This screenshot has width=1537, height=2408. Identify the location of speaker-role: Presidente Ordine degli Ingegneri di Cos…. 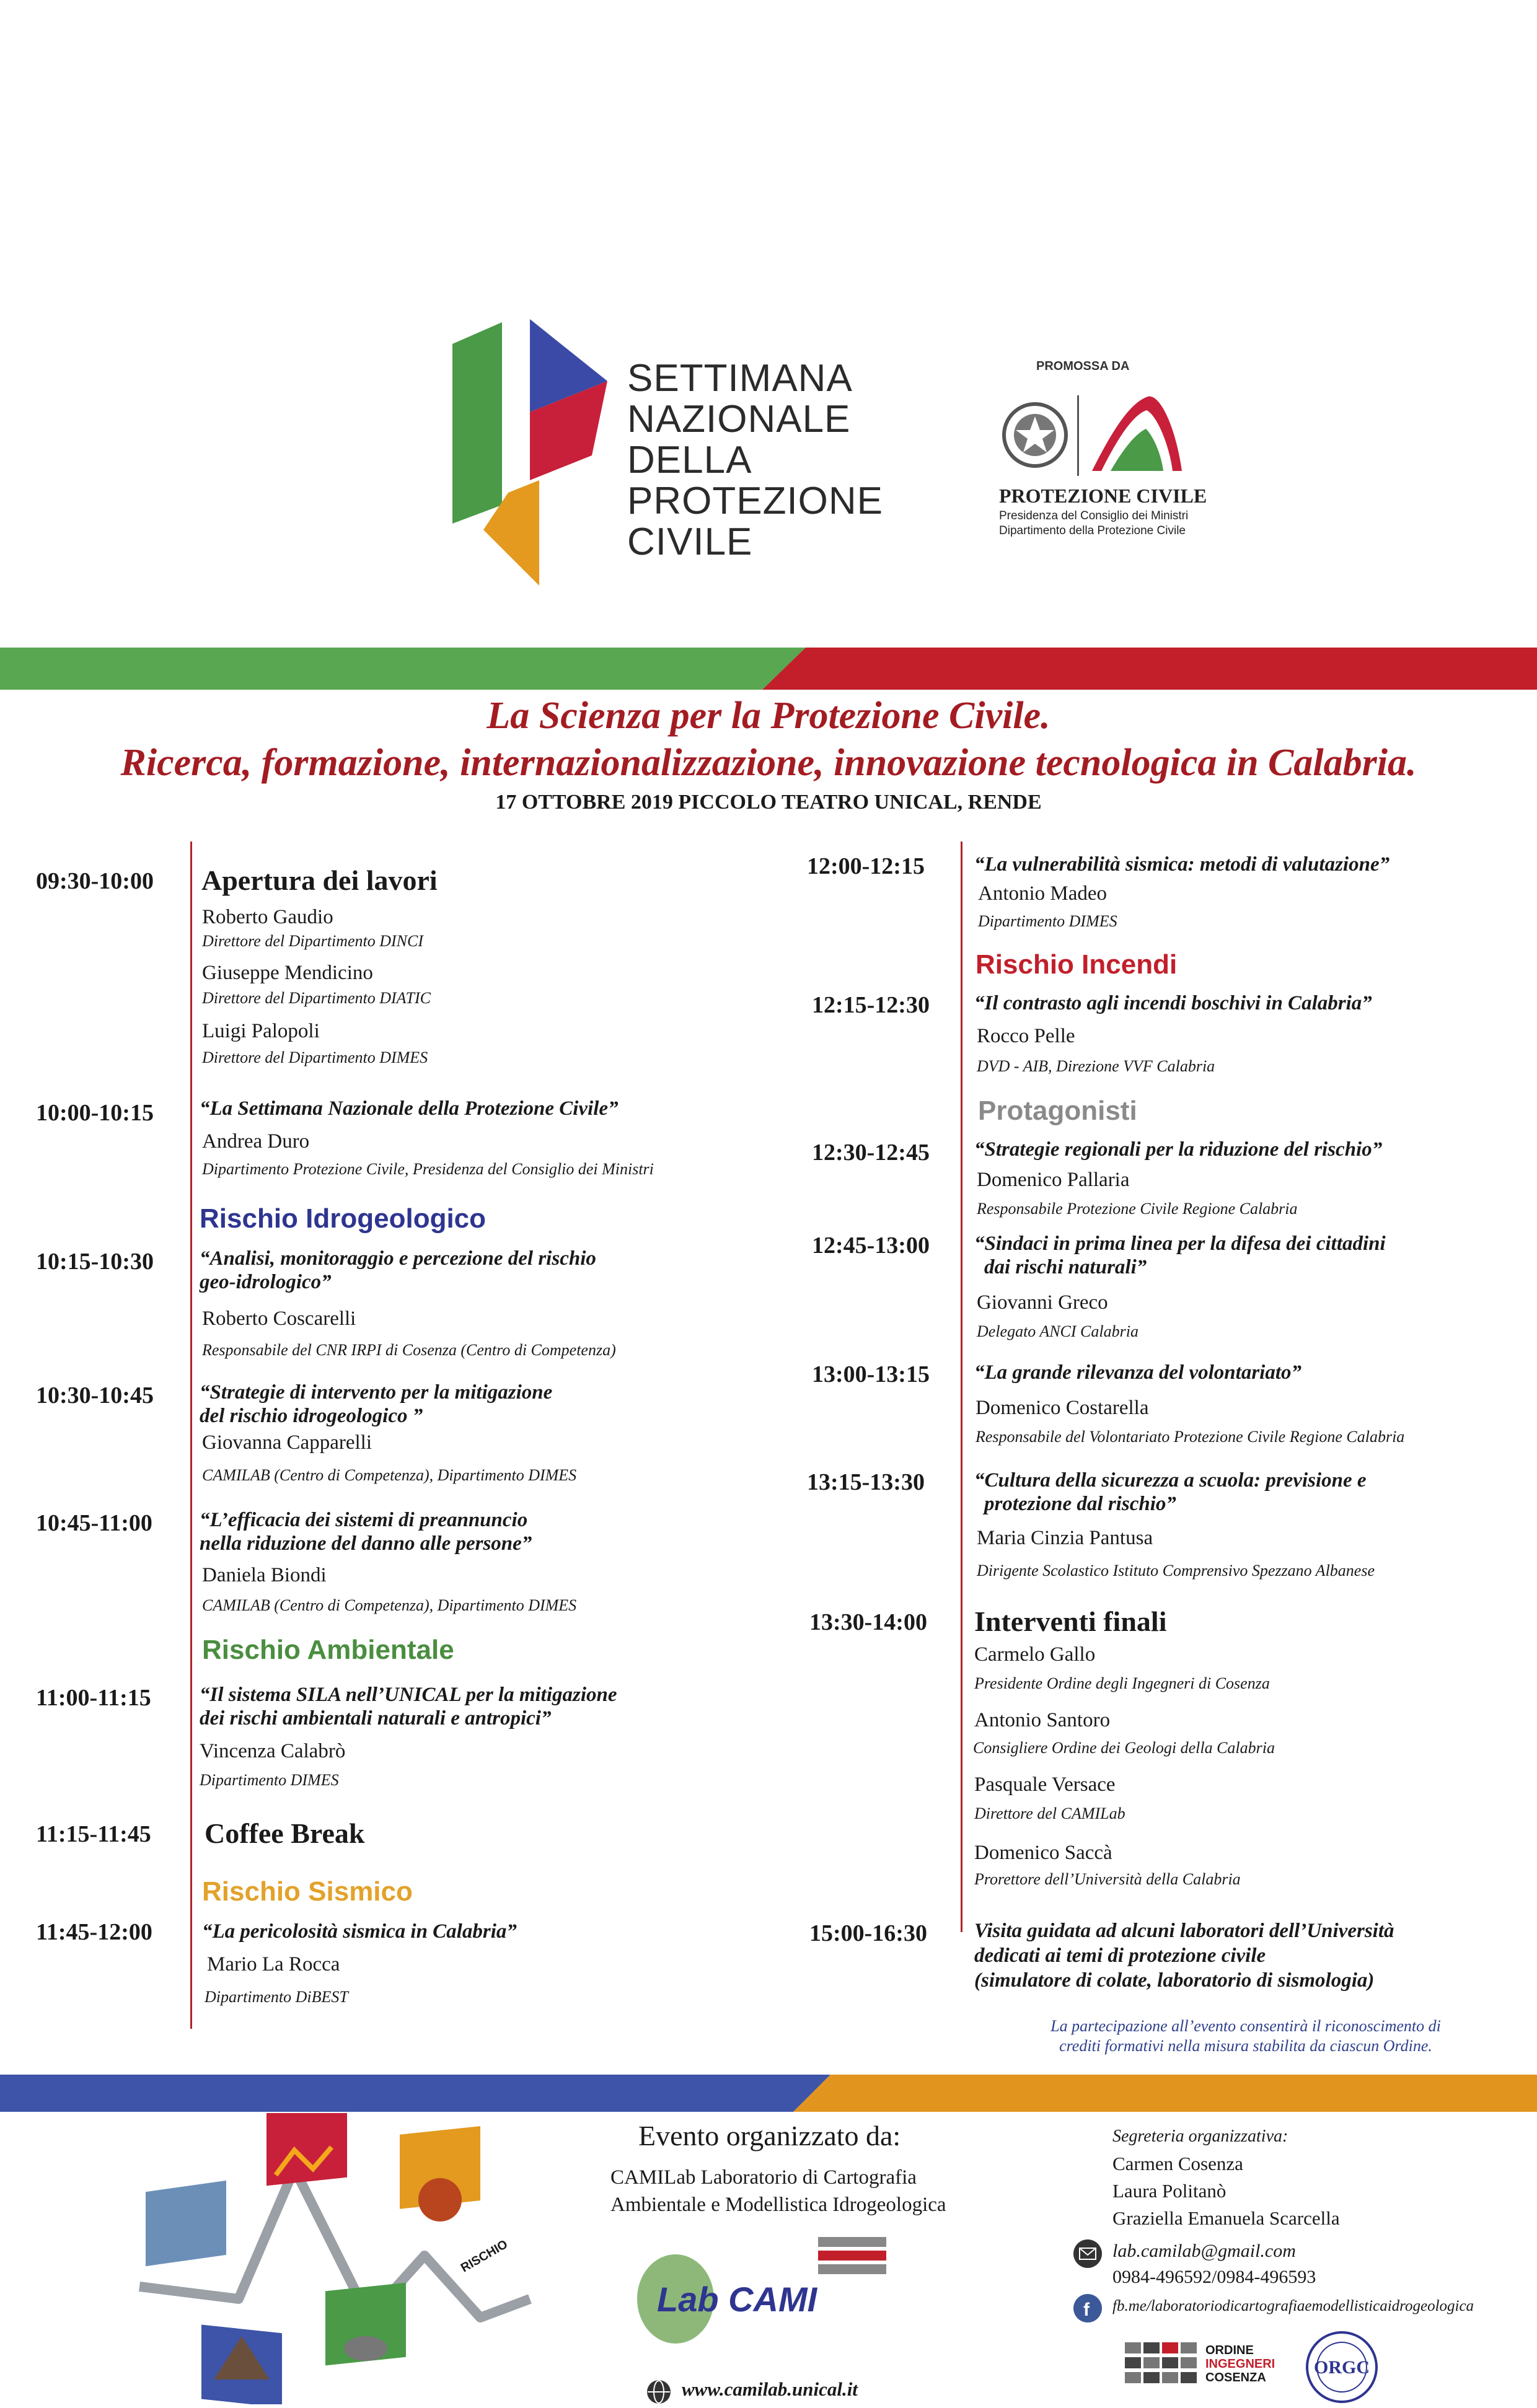
(1122, 1683).